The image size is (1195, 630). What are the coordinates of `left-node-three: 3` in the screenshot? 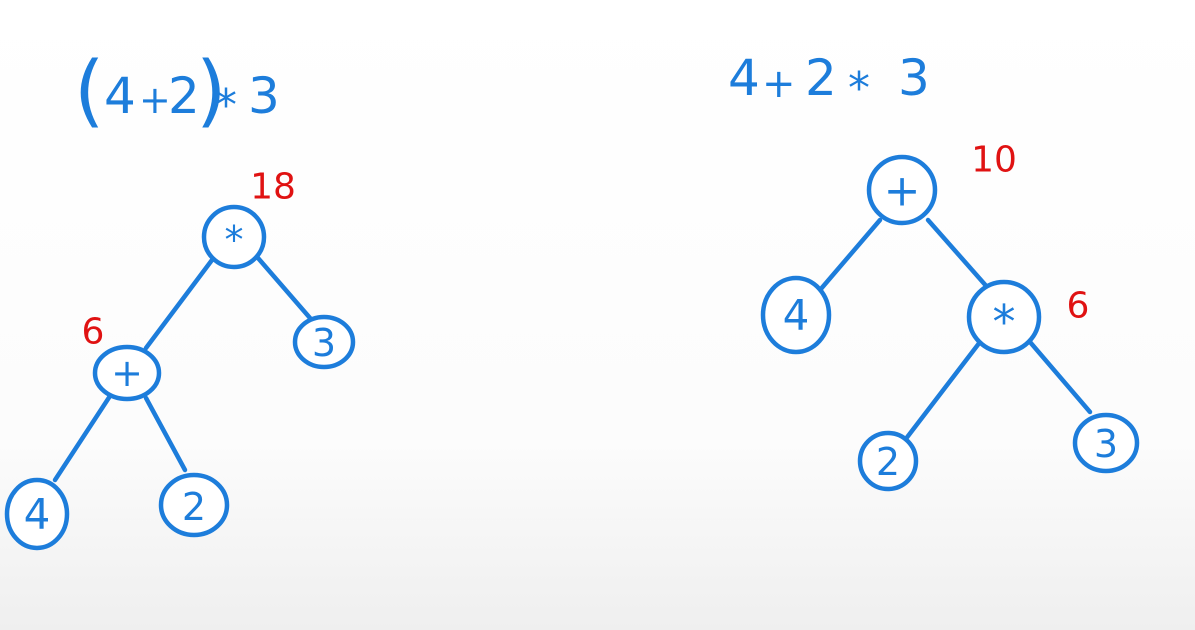 It's located at (324, 342).